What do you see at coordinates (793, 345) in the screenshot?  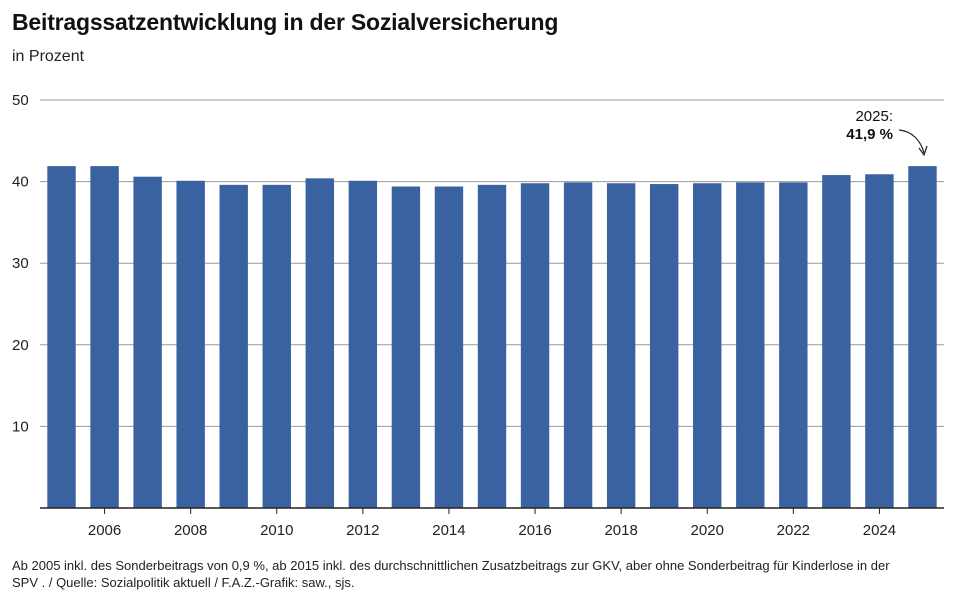 I see `bar-2022` at bounding box center [793, 345].